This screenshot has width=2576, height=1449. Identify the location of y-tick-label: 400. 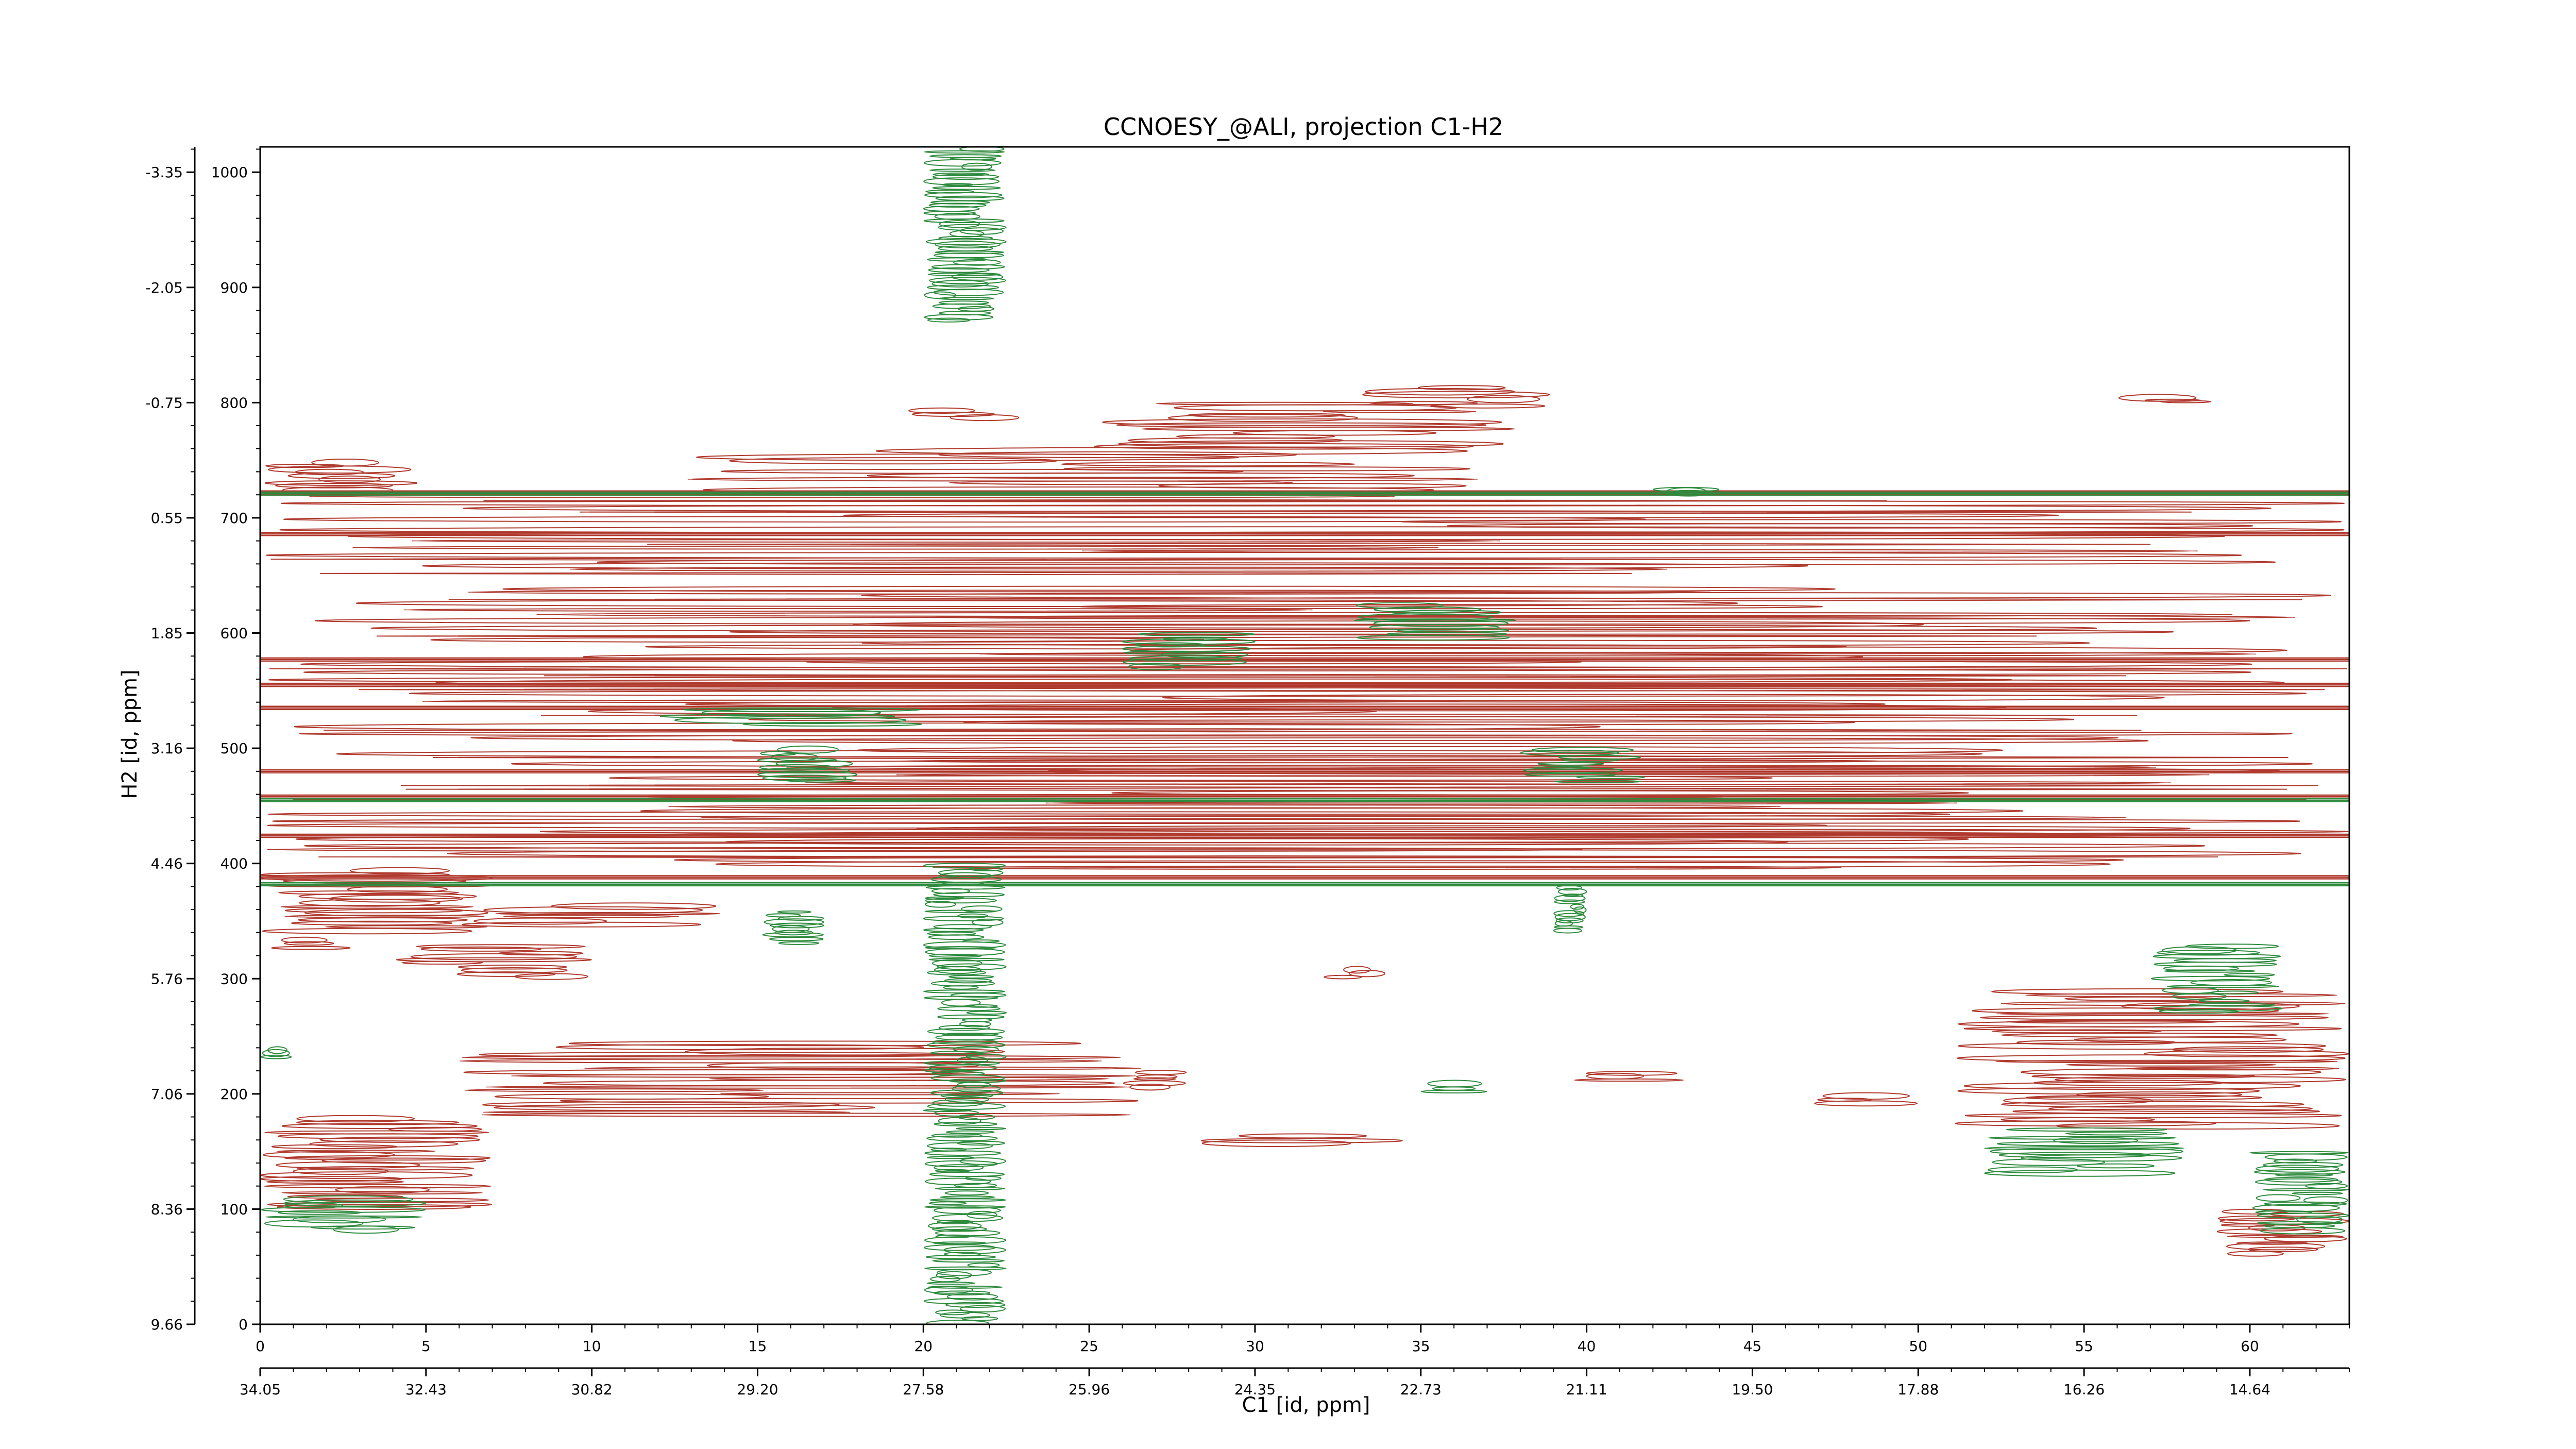
(234, 863).